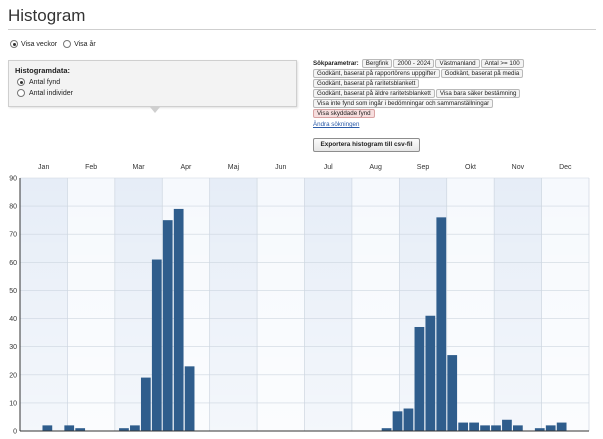 The height and width of the screenshot is (439, 603). I want to click on month-label: Dec, so click(565, 167).